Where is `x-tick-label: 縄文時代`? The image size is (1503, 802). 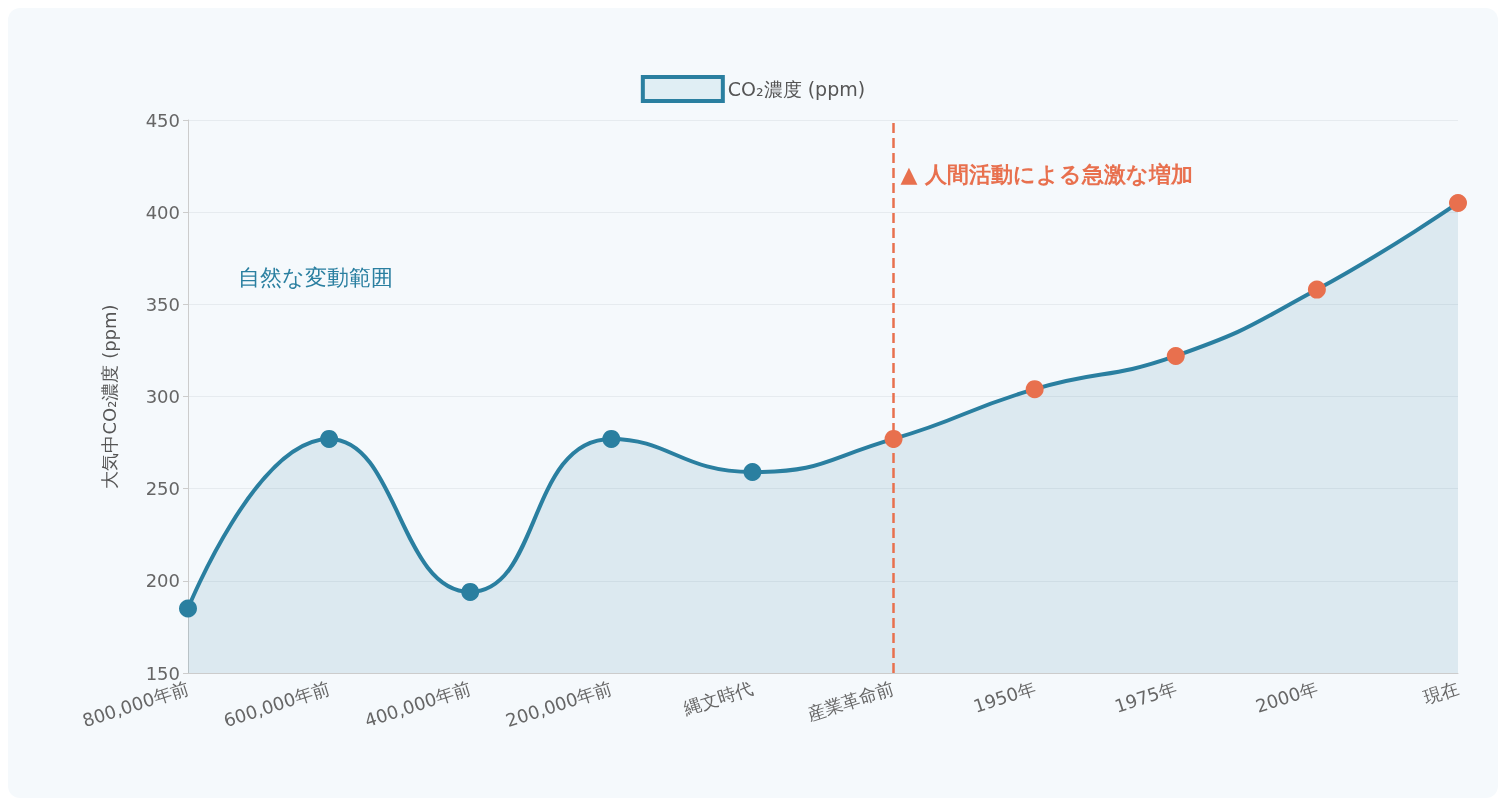
x-tick-label: 縄文時代 is located at coordinates (717, 698).